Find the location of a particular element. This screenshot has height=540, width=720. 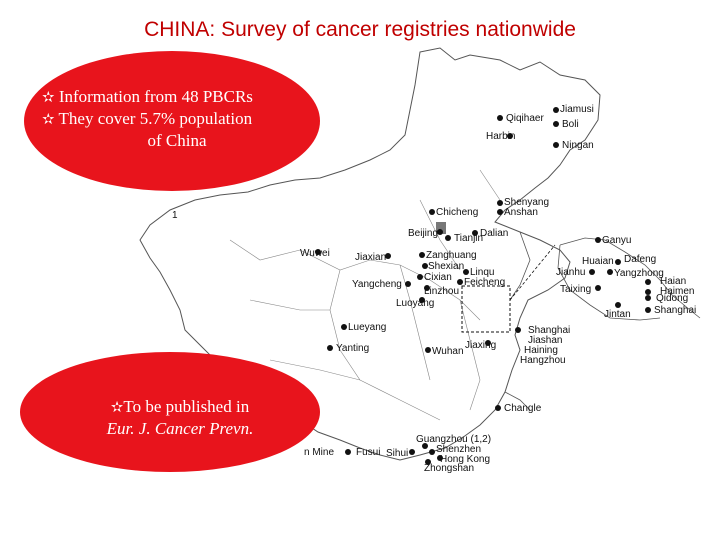

city-jintan: Jintan is located at coordinates (617, 314).